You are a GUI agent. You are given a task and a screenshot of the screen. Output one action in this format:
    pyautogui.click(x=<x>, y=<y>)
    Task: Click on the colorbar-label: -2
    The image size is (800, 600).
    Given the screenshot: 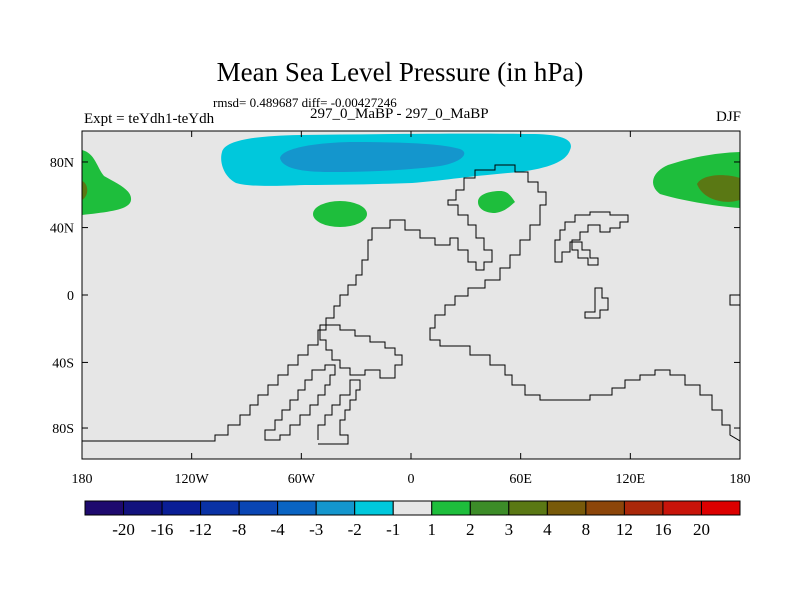 What is the action you would take?
    pyautogui.click(x=355, y=529)
    